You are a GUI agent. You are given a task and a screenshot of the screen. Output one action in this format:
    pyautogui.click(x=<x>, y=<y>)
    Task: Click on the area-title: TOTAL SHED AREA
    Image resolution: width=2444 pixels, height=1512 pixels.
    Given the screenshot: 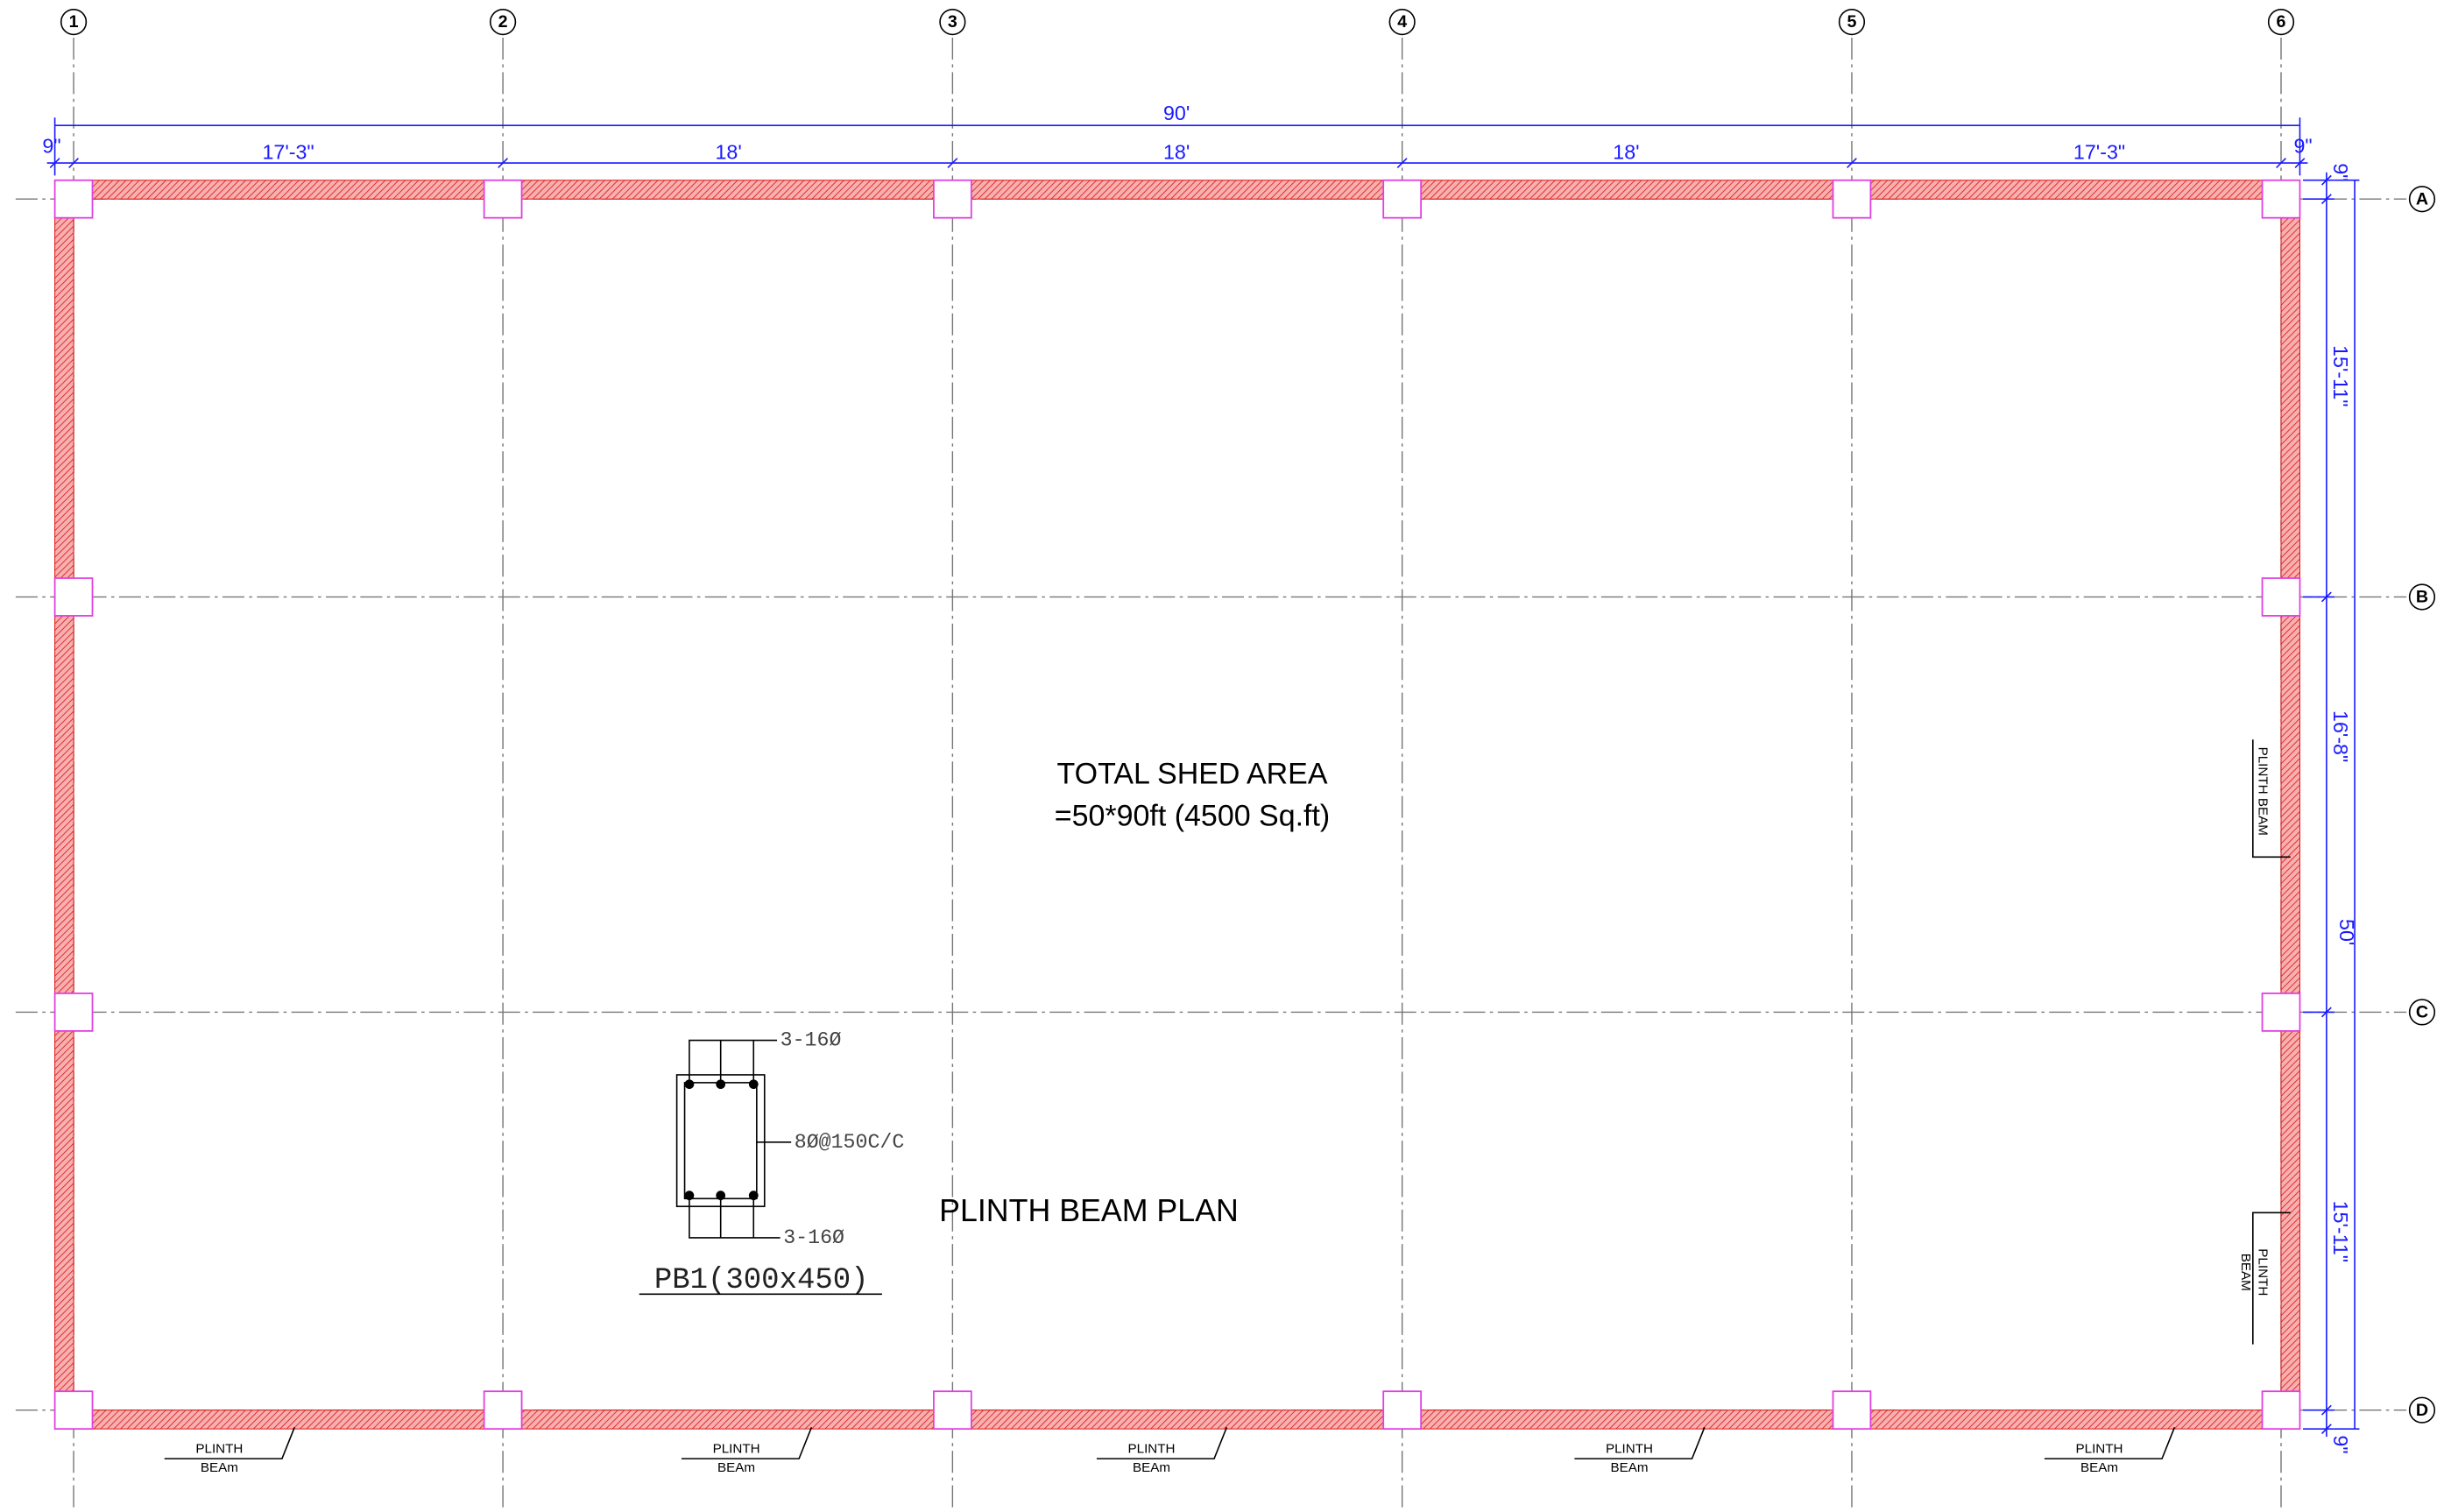 What is the action you would take?
    pyautogui.click(x=1192, y=774)
    